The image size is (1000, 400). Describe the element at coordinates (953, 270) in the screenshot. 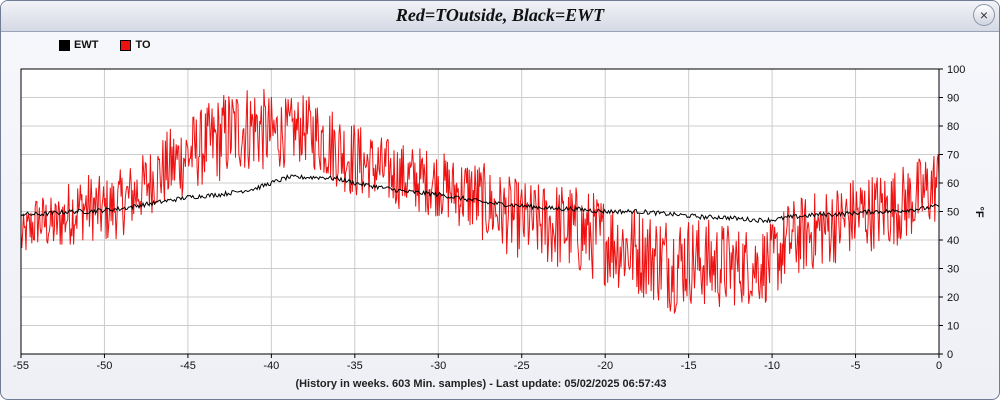

I see `y-tick-label-30: 30` at that location.